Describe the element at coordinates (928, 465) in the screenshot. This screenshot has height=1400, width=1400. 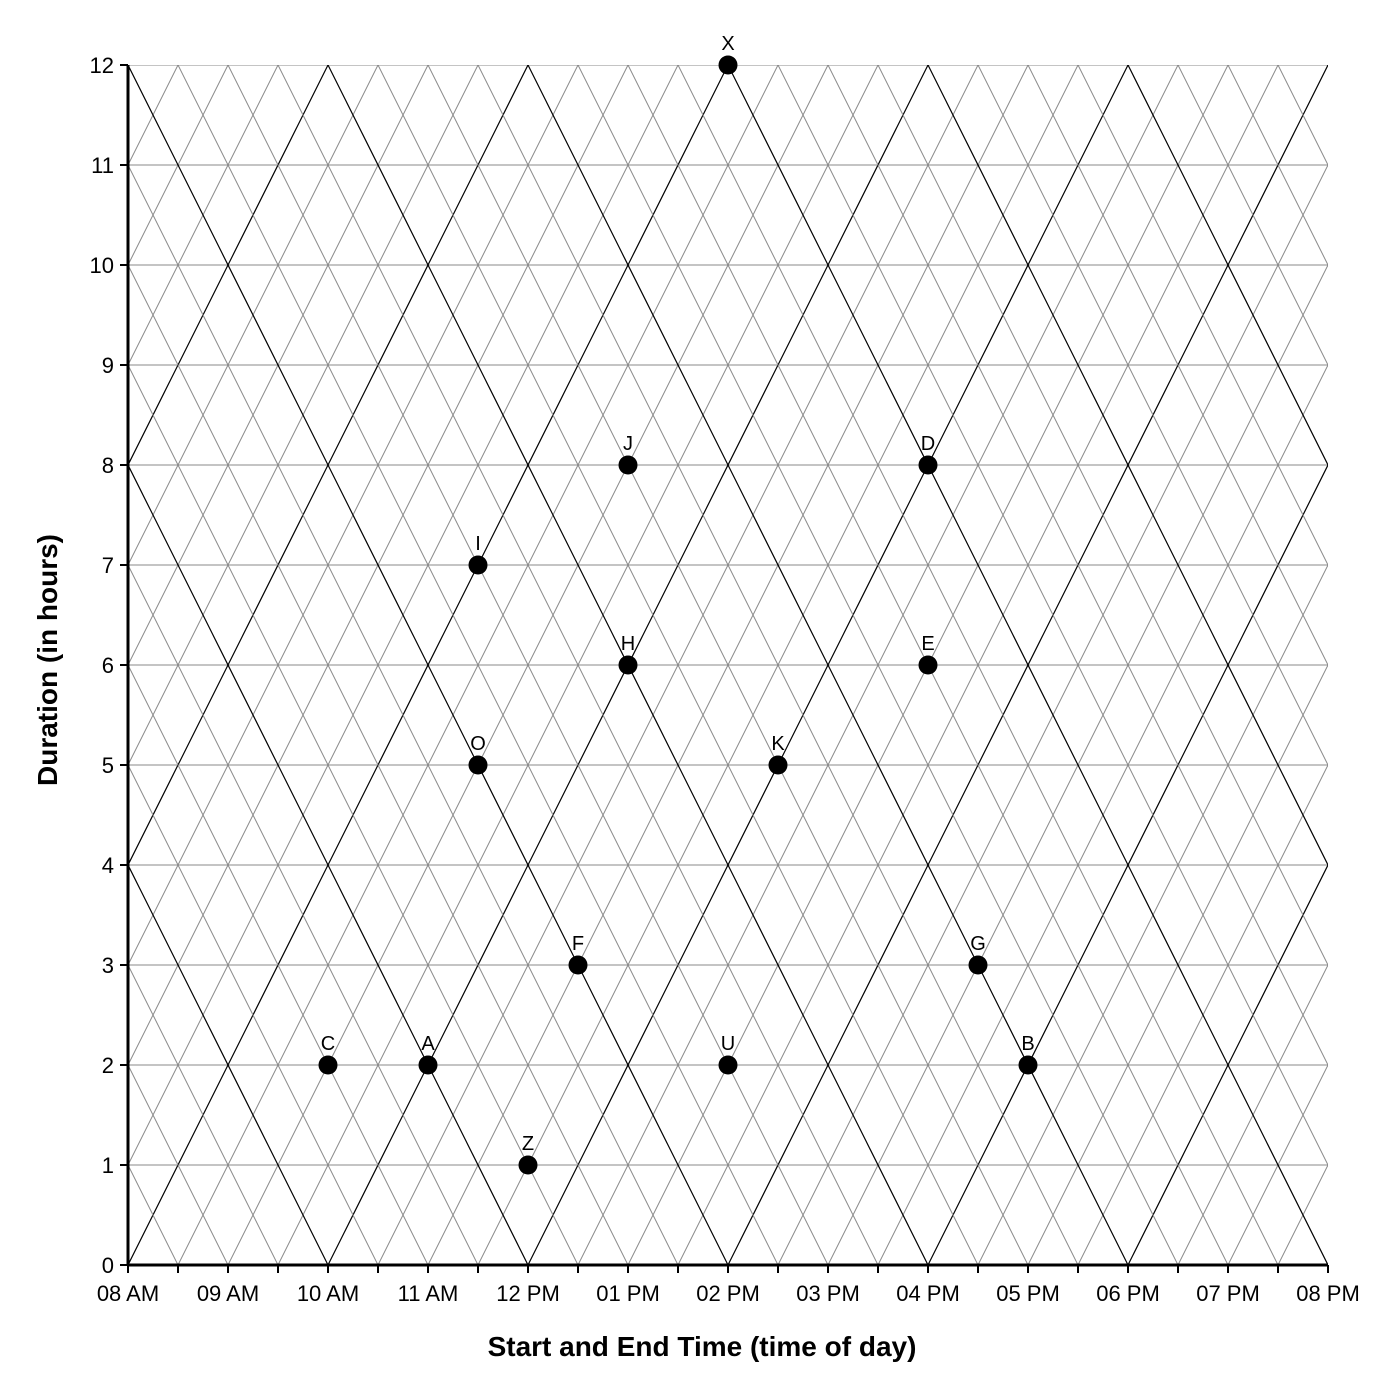
I see `point-d` at that location.